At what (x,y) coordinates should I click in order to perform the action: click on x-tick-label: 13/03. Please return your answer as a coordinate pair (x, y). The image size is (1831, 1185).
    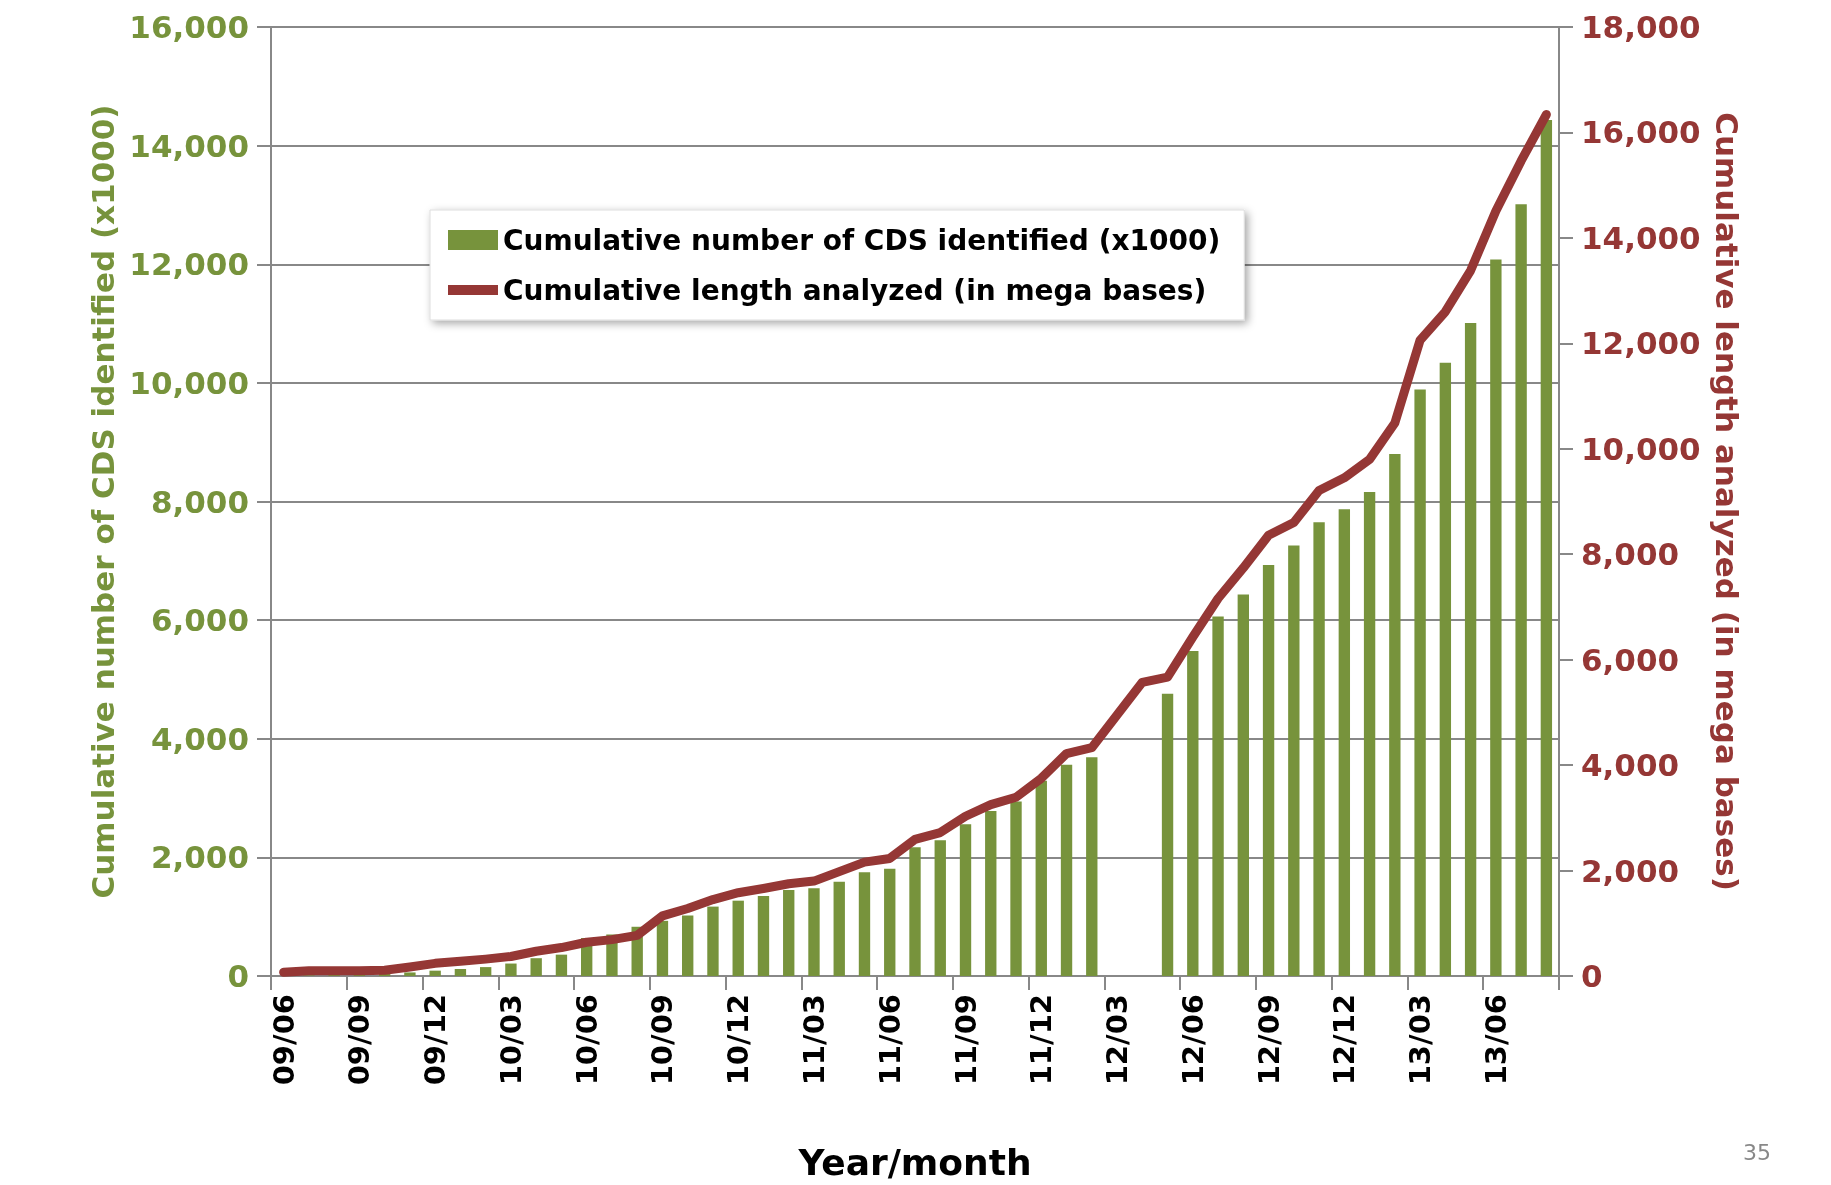
    Looking at the image, I should click on (1420, 1040).